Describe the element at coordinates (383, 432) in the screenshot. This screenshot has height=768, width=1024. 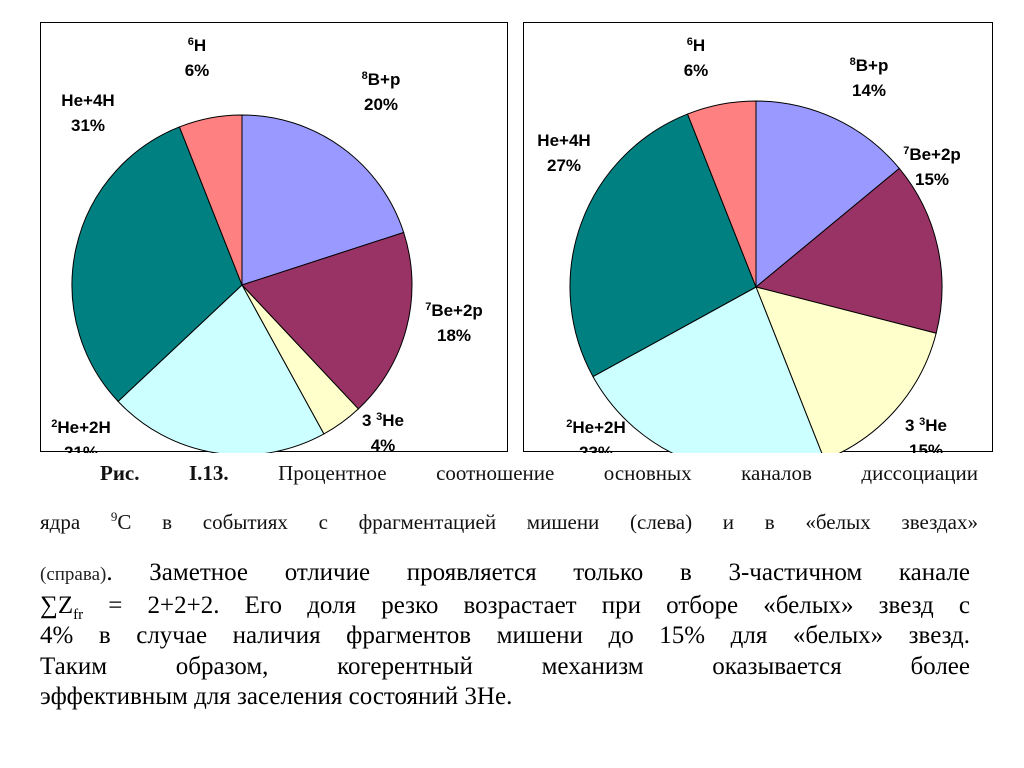
I see `pie-left-label-3-3he: 3 3He 4%` at that location.